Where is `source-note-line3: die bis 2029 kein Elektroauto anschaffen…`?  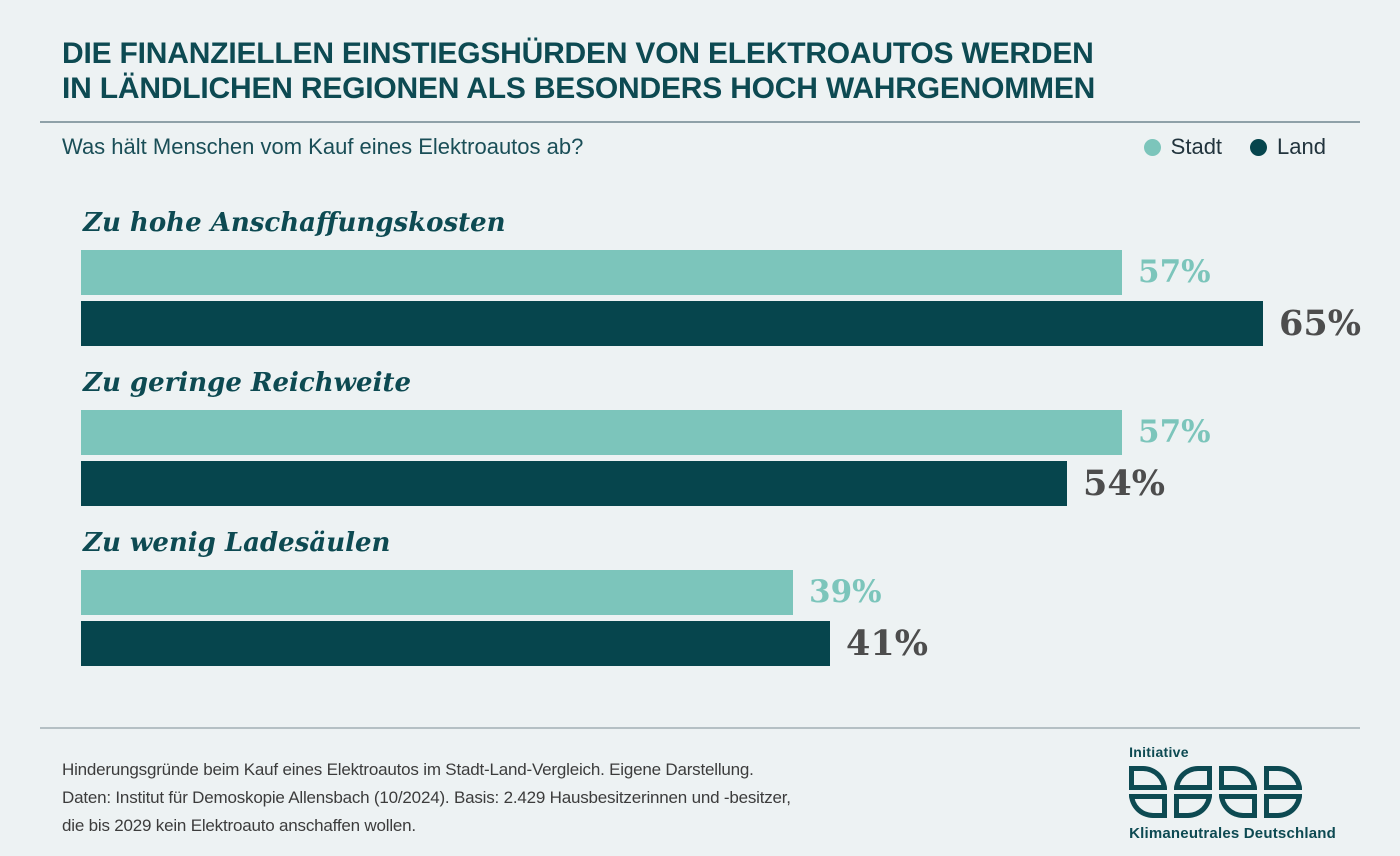 source-note-line3: die bis 2029 kein Elektroauto anschaffen… is located at coordinates (239, 825).